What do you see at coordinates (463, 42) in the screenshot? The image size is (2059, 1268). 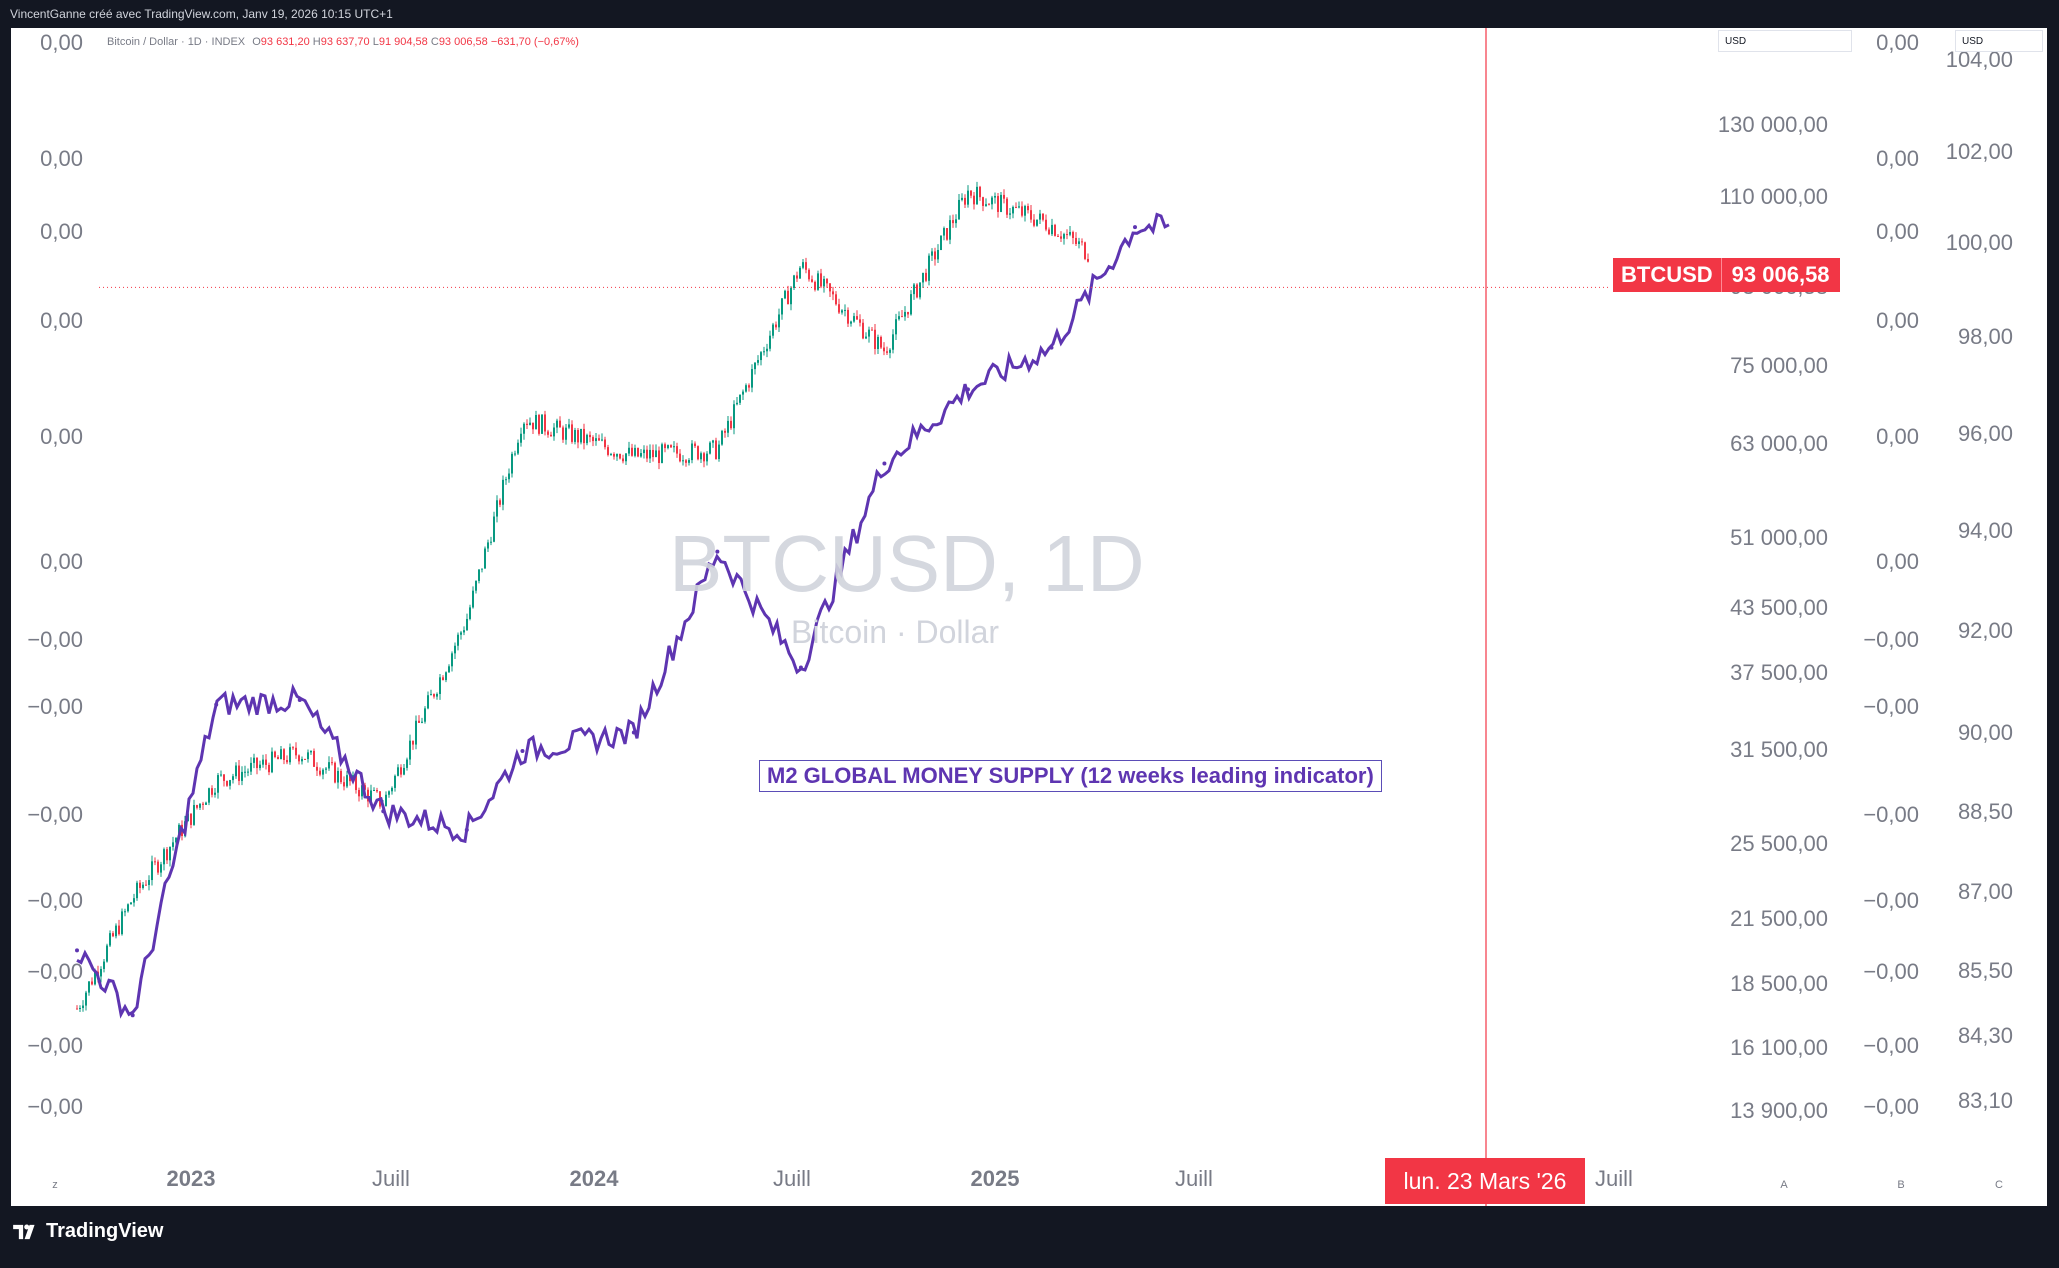 I see `legend-close: 93 006,58` at bounding box center [463, 42].